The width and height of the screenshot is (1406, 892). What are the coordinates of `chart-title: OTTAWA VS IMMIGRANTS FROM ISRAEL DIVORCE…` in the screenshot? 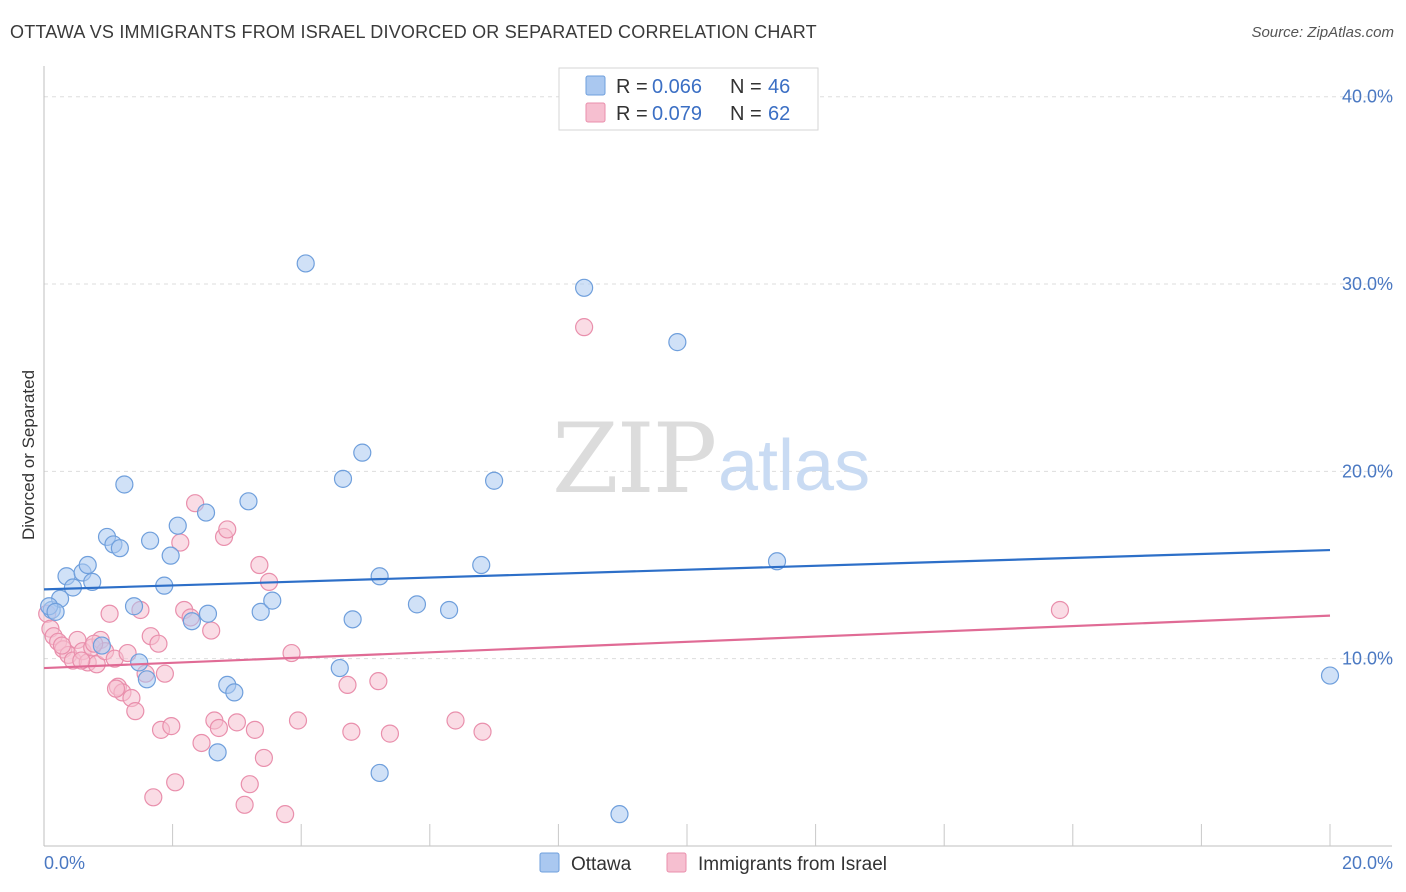 It's located at (413, 32).